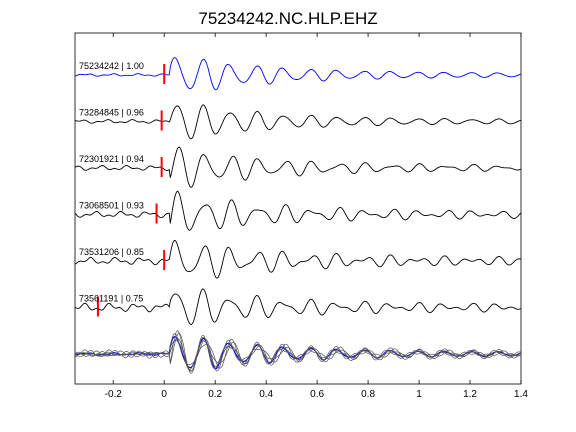 Image resolution: width=576 pixels, height=432 pixels. What do you see at coordinates (111, 66) in the screenshot?
I see `trace-label: 75234242 | 1.00` at bounding box center [111, 66].